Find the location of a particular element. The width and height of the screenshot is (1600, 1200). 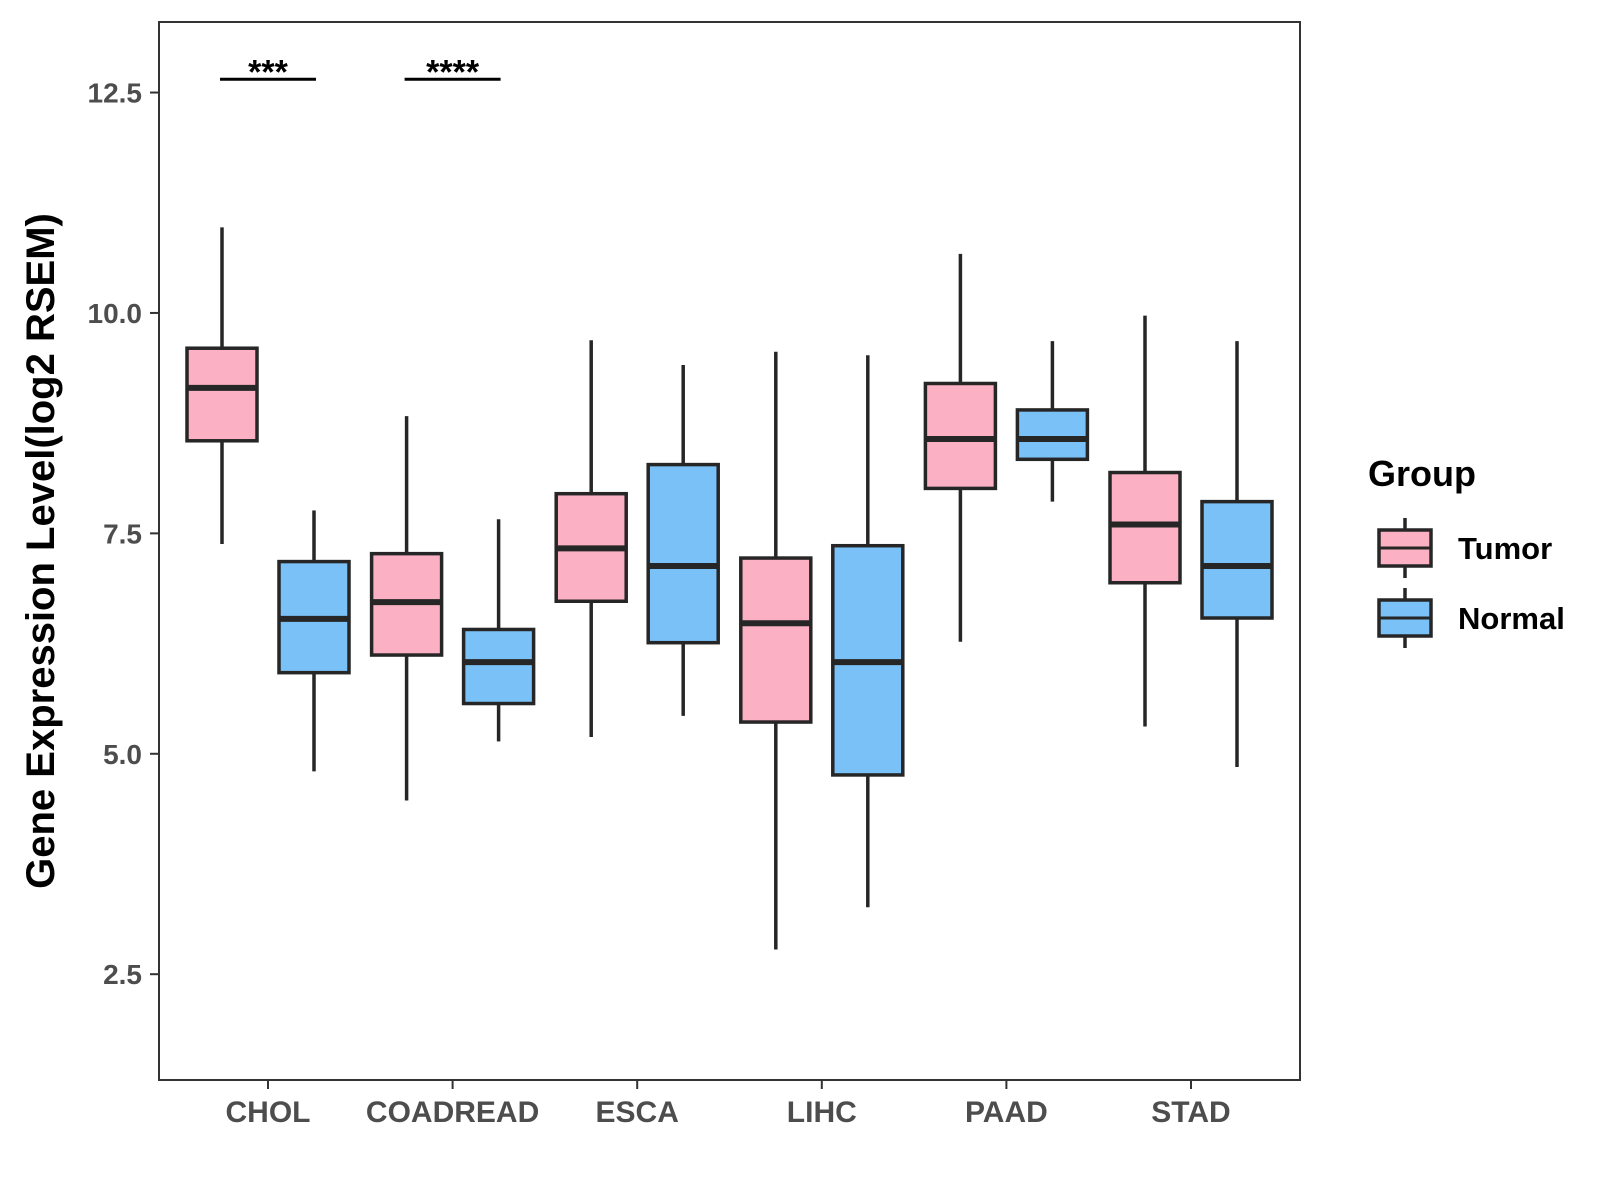

y-axis-title: Gene Expression Level(log2 RSEM) is located at coordinates (41, 551).